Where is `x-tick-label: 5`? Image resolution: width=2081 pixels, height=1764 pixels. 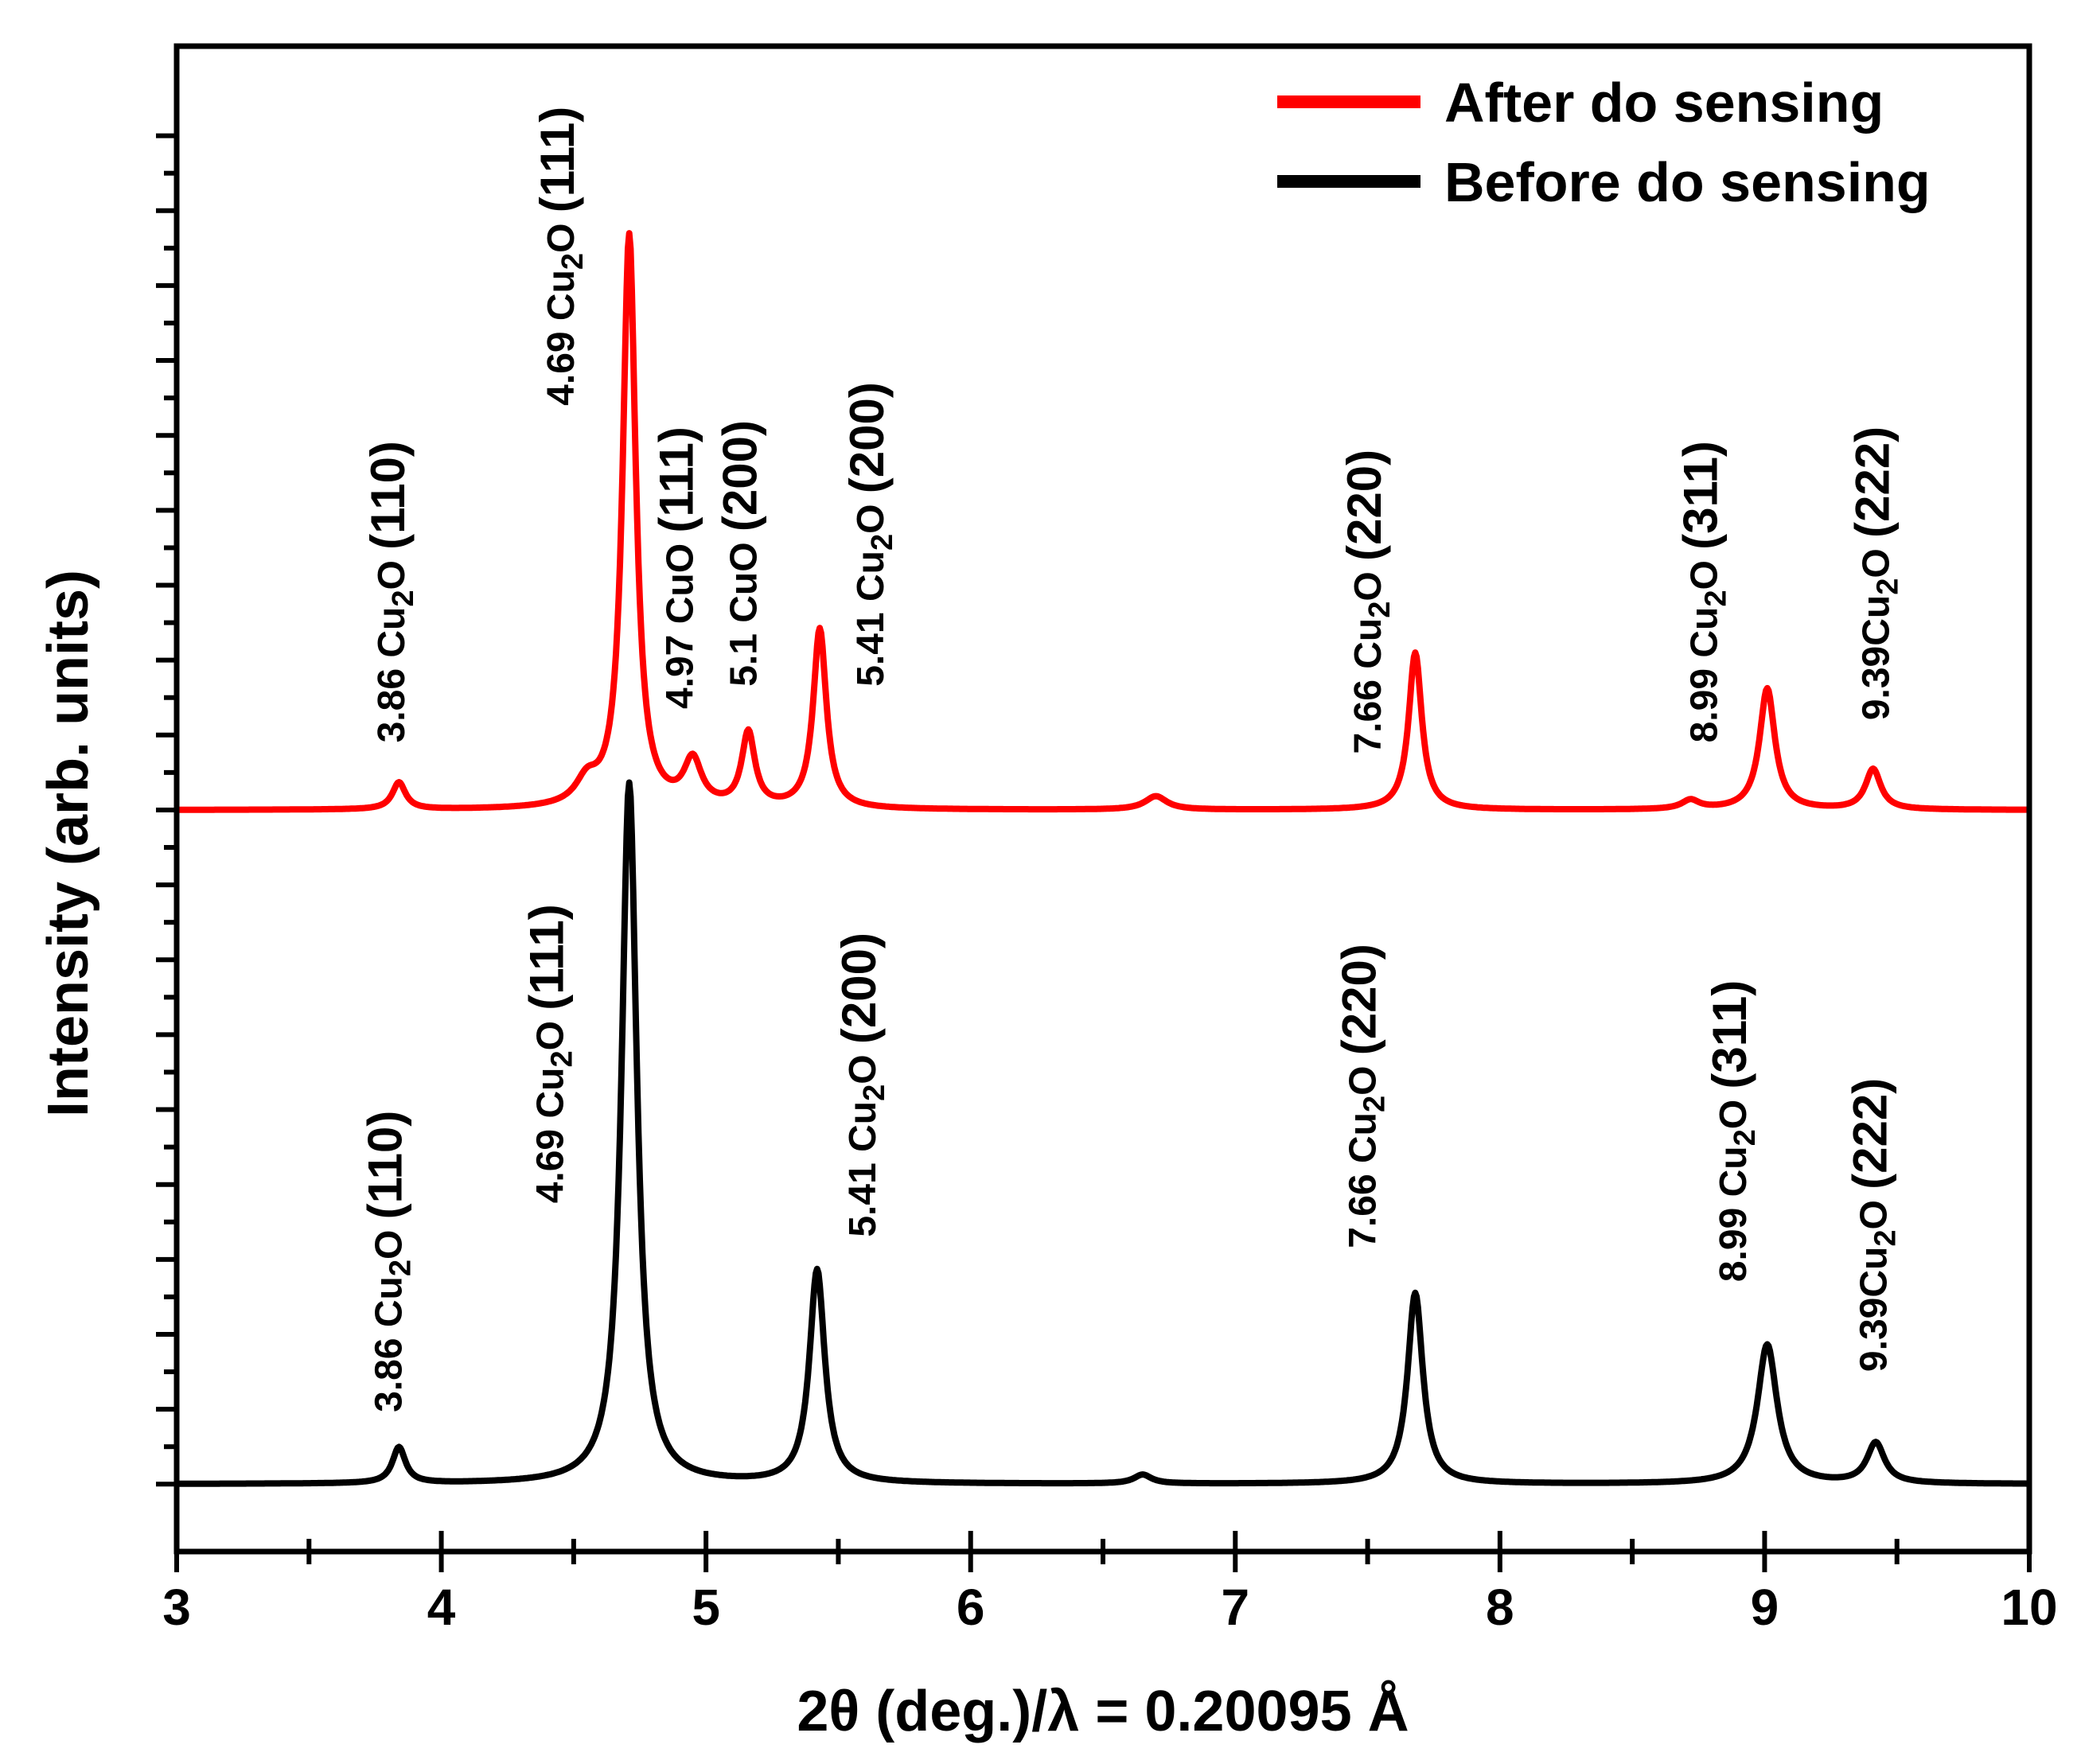
x-tick-label: 5 is located at coordinates (706, 1607).